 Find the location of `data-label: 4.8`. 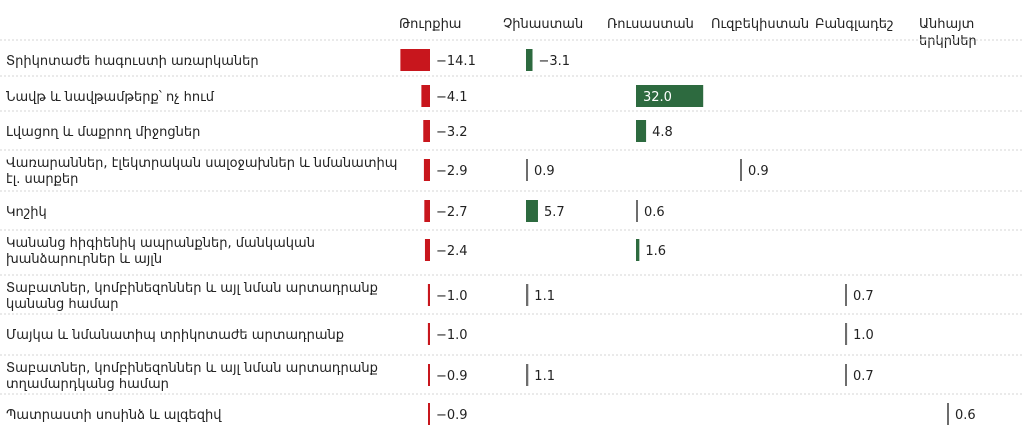

data-label: 4.8 is located at coordinates (662, 132).